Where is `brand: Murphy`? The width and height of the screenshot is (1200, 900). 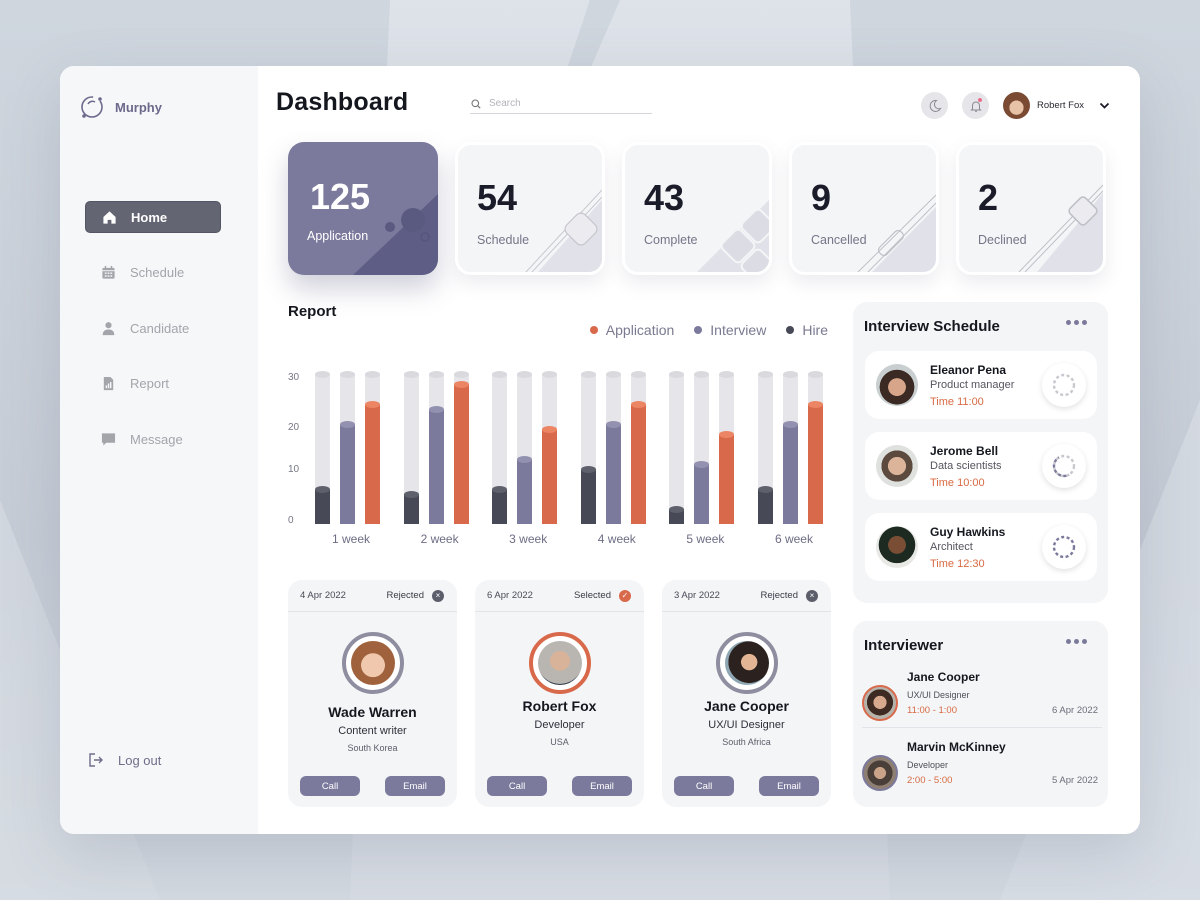
brand: Murphy is located at coordinates (120, 107).